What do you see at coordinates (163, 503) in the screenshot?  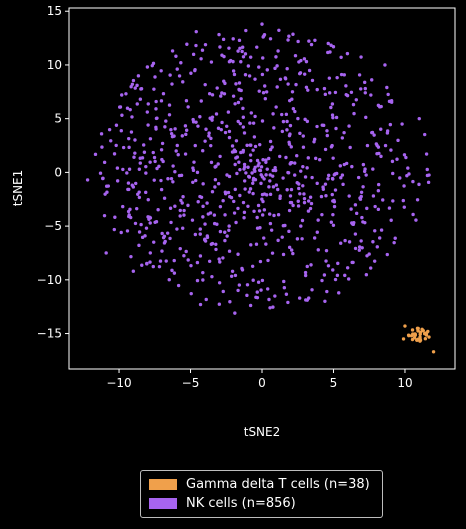 I see `legend-swatch-nk-cells` at bounding box center [163, 503].